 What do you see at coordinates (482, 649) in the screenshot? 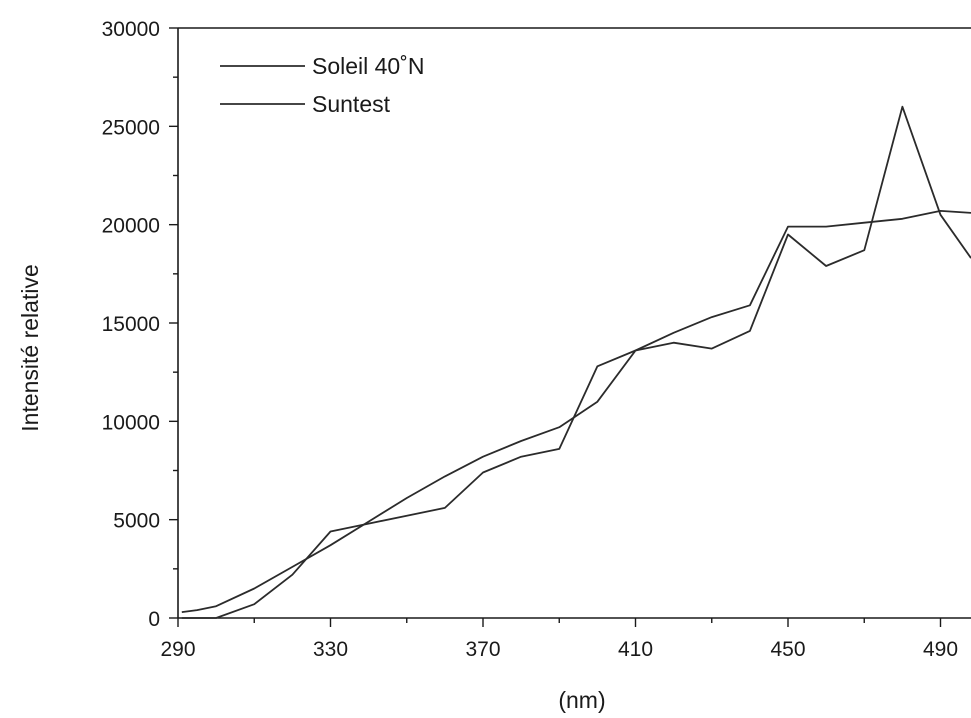
I see `x-tick-label: 370` at bounding box center [482, 649].